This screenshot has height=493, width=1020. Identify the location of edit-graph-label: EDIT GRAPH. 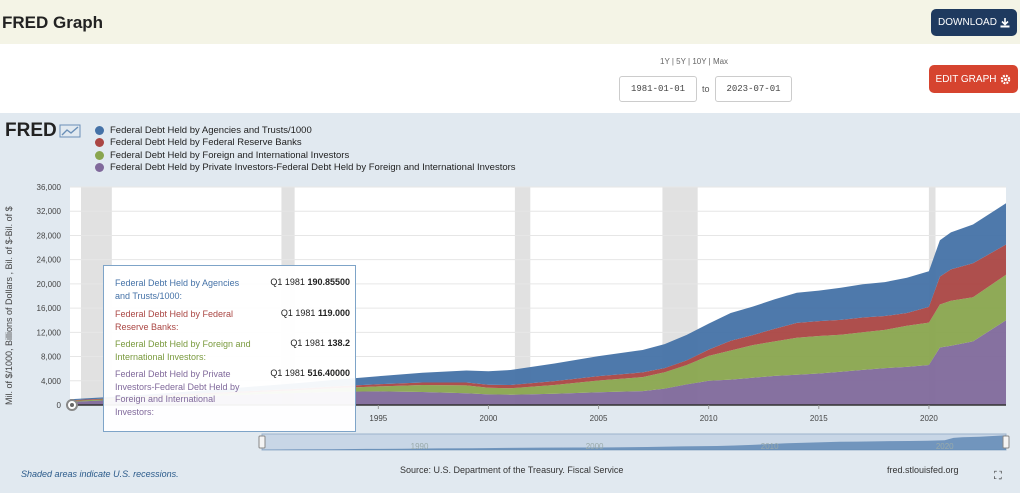
(966, 79).